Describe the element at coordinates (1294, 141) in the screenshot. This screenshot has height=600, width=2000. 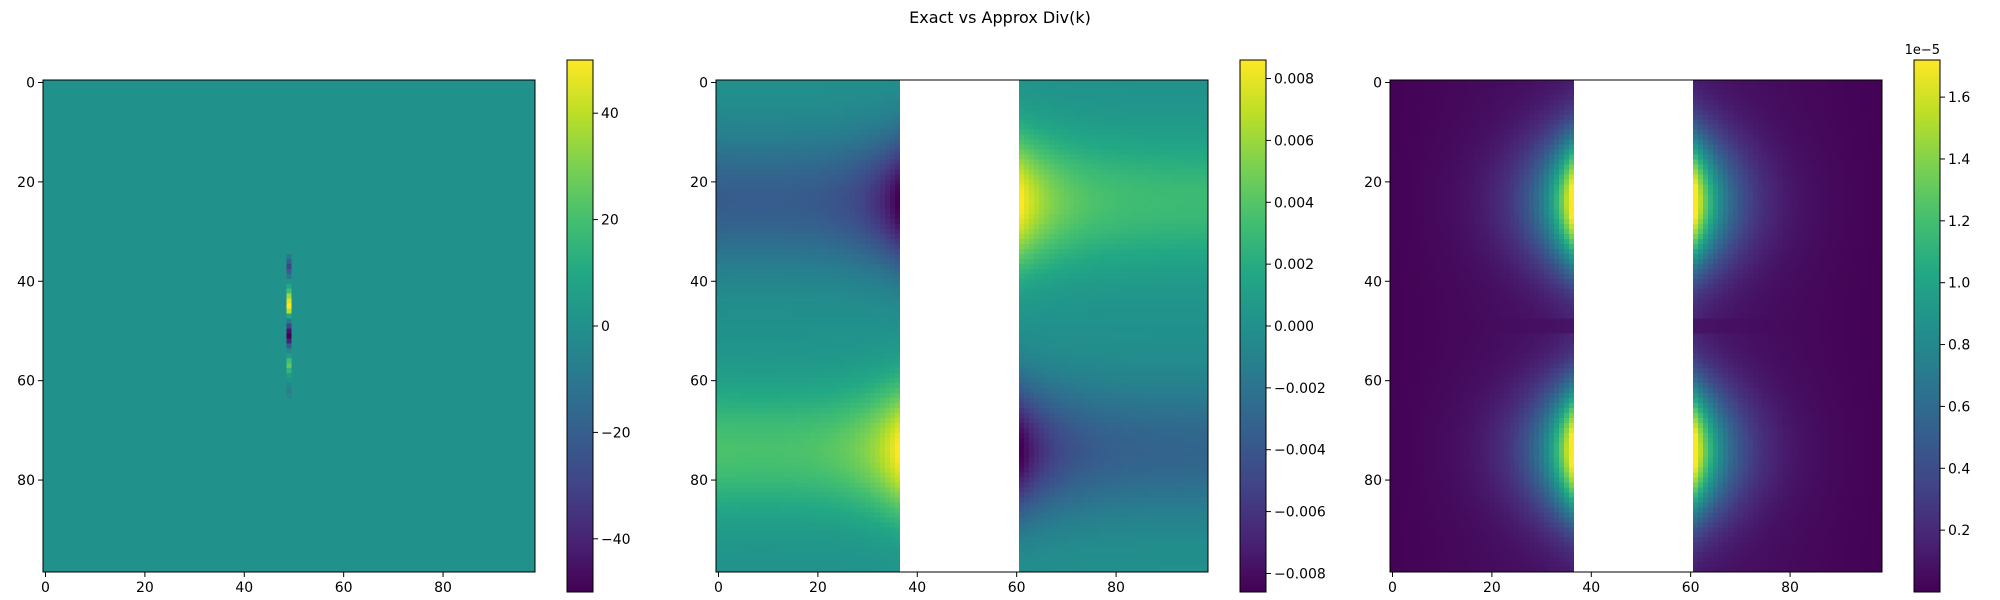
I see `colorbar-tick-label: 0.006` at that location.